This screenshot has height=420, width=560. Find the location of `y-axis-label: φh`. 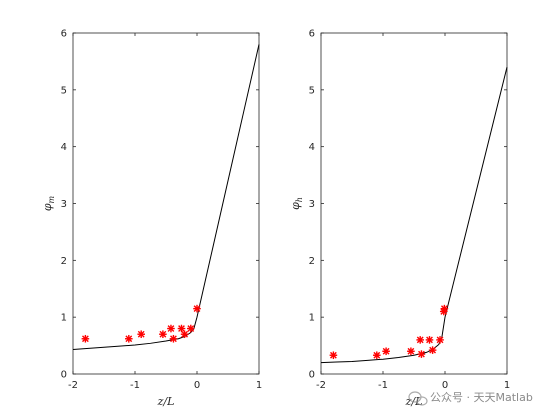

y-axis-label: φh is located at coordinates (296, 203).